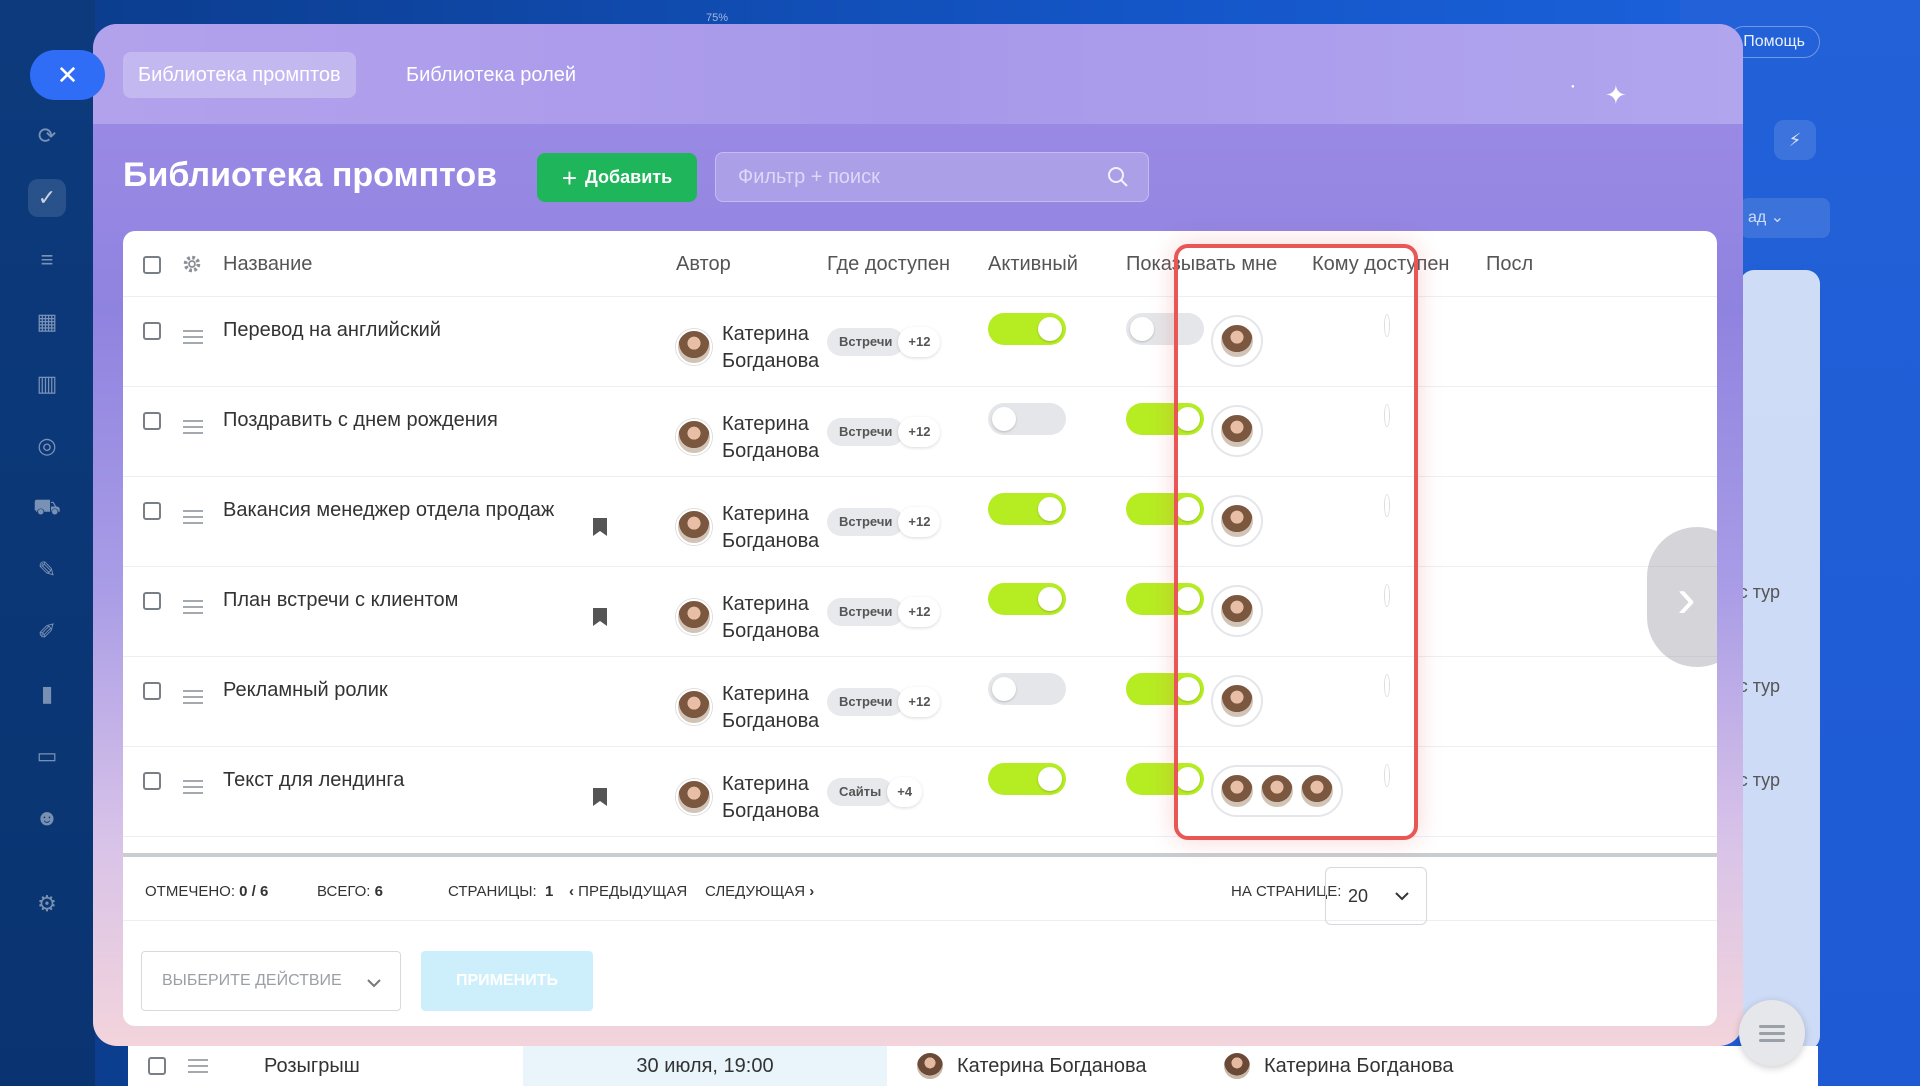  I want to click on settings-icon: ⚙, so click(47, 903).